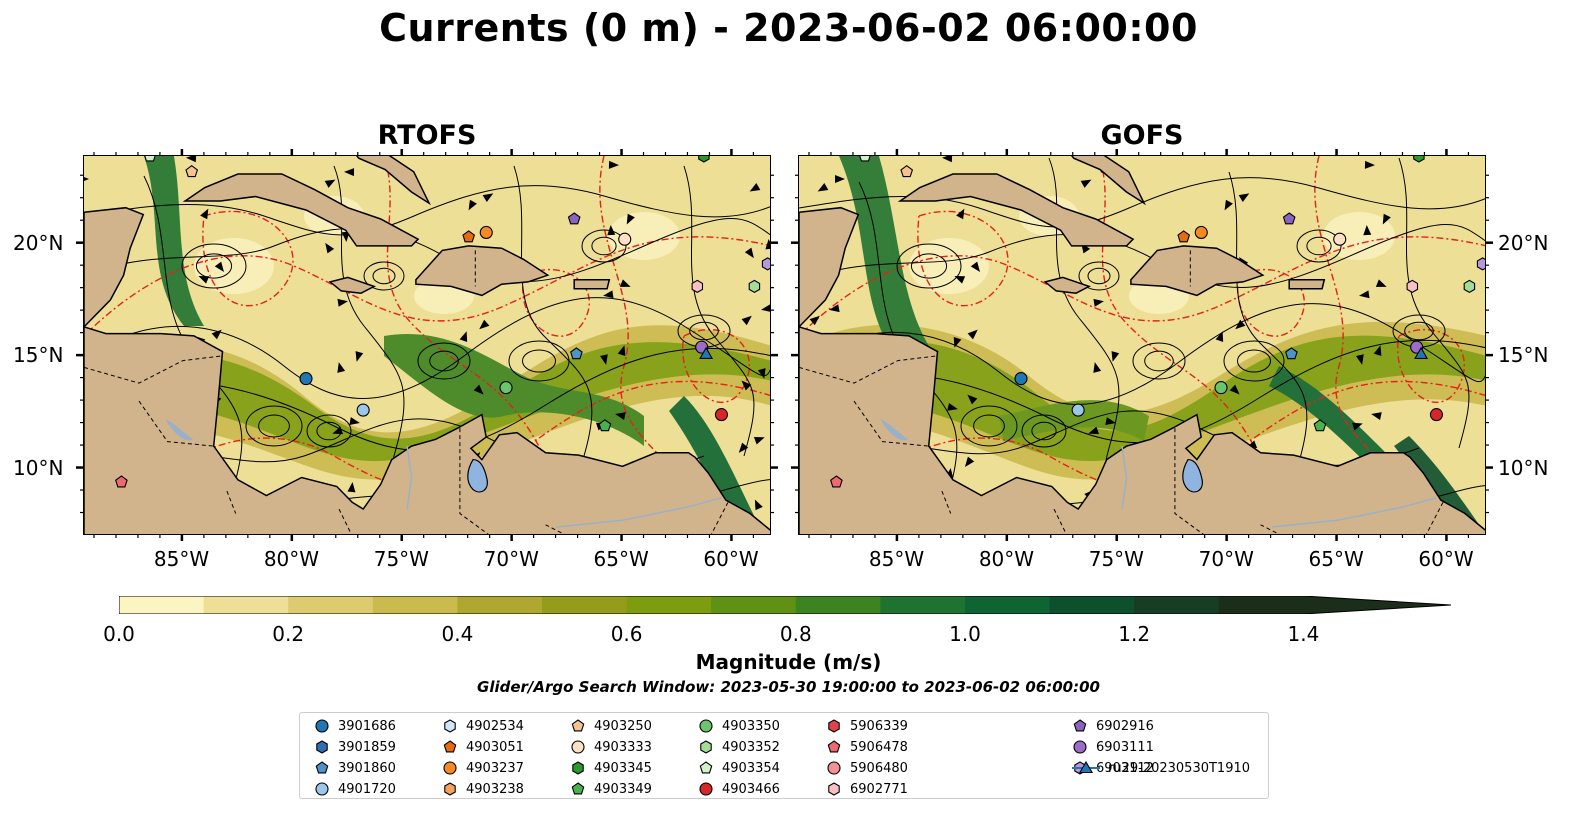 Image resolution: width=1577 pixels, height=827 pixels. What do you see at coordinates (623, 747) in the screenshot?
I see `legend-label: 4903333` at bounding box center [623, 747].